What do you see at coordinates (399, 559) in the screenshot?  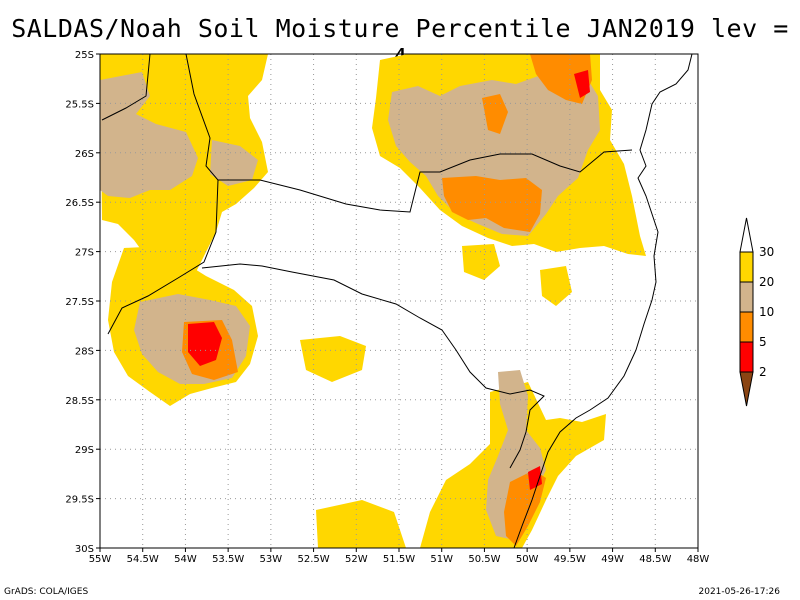 I see `x-tick-label: 51.5W` at bounding box center [399, 559].